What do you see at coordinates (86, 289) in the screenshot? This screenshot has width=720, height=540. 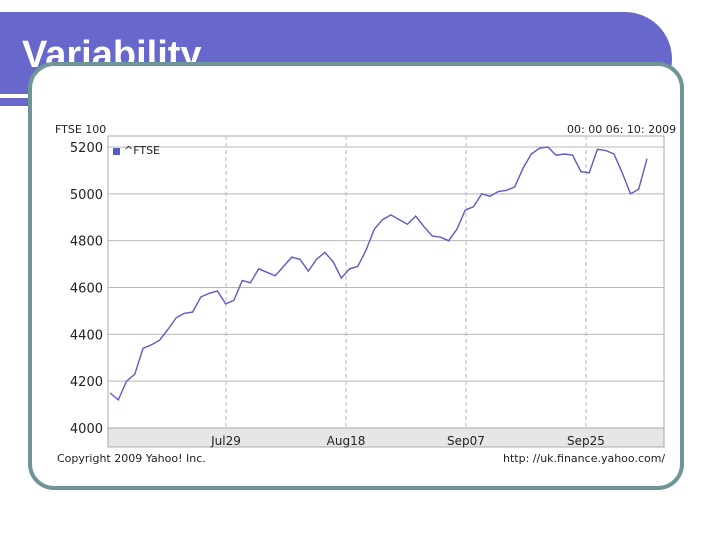 I see `y-tick-label: 4600` at bounding box center [86, 289].